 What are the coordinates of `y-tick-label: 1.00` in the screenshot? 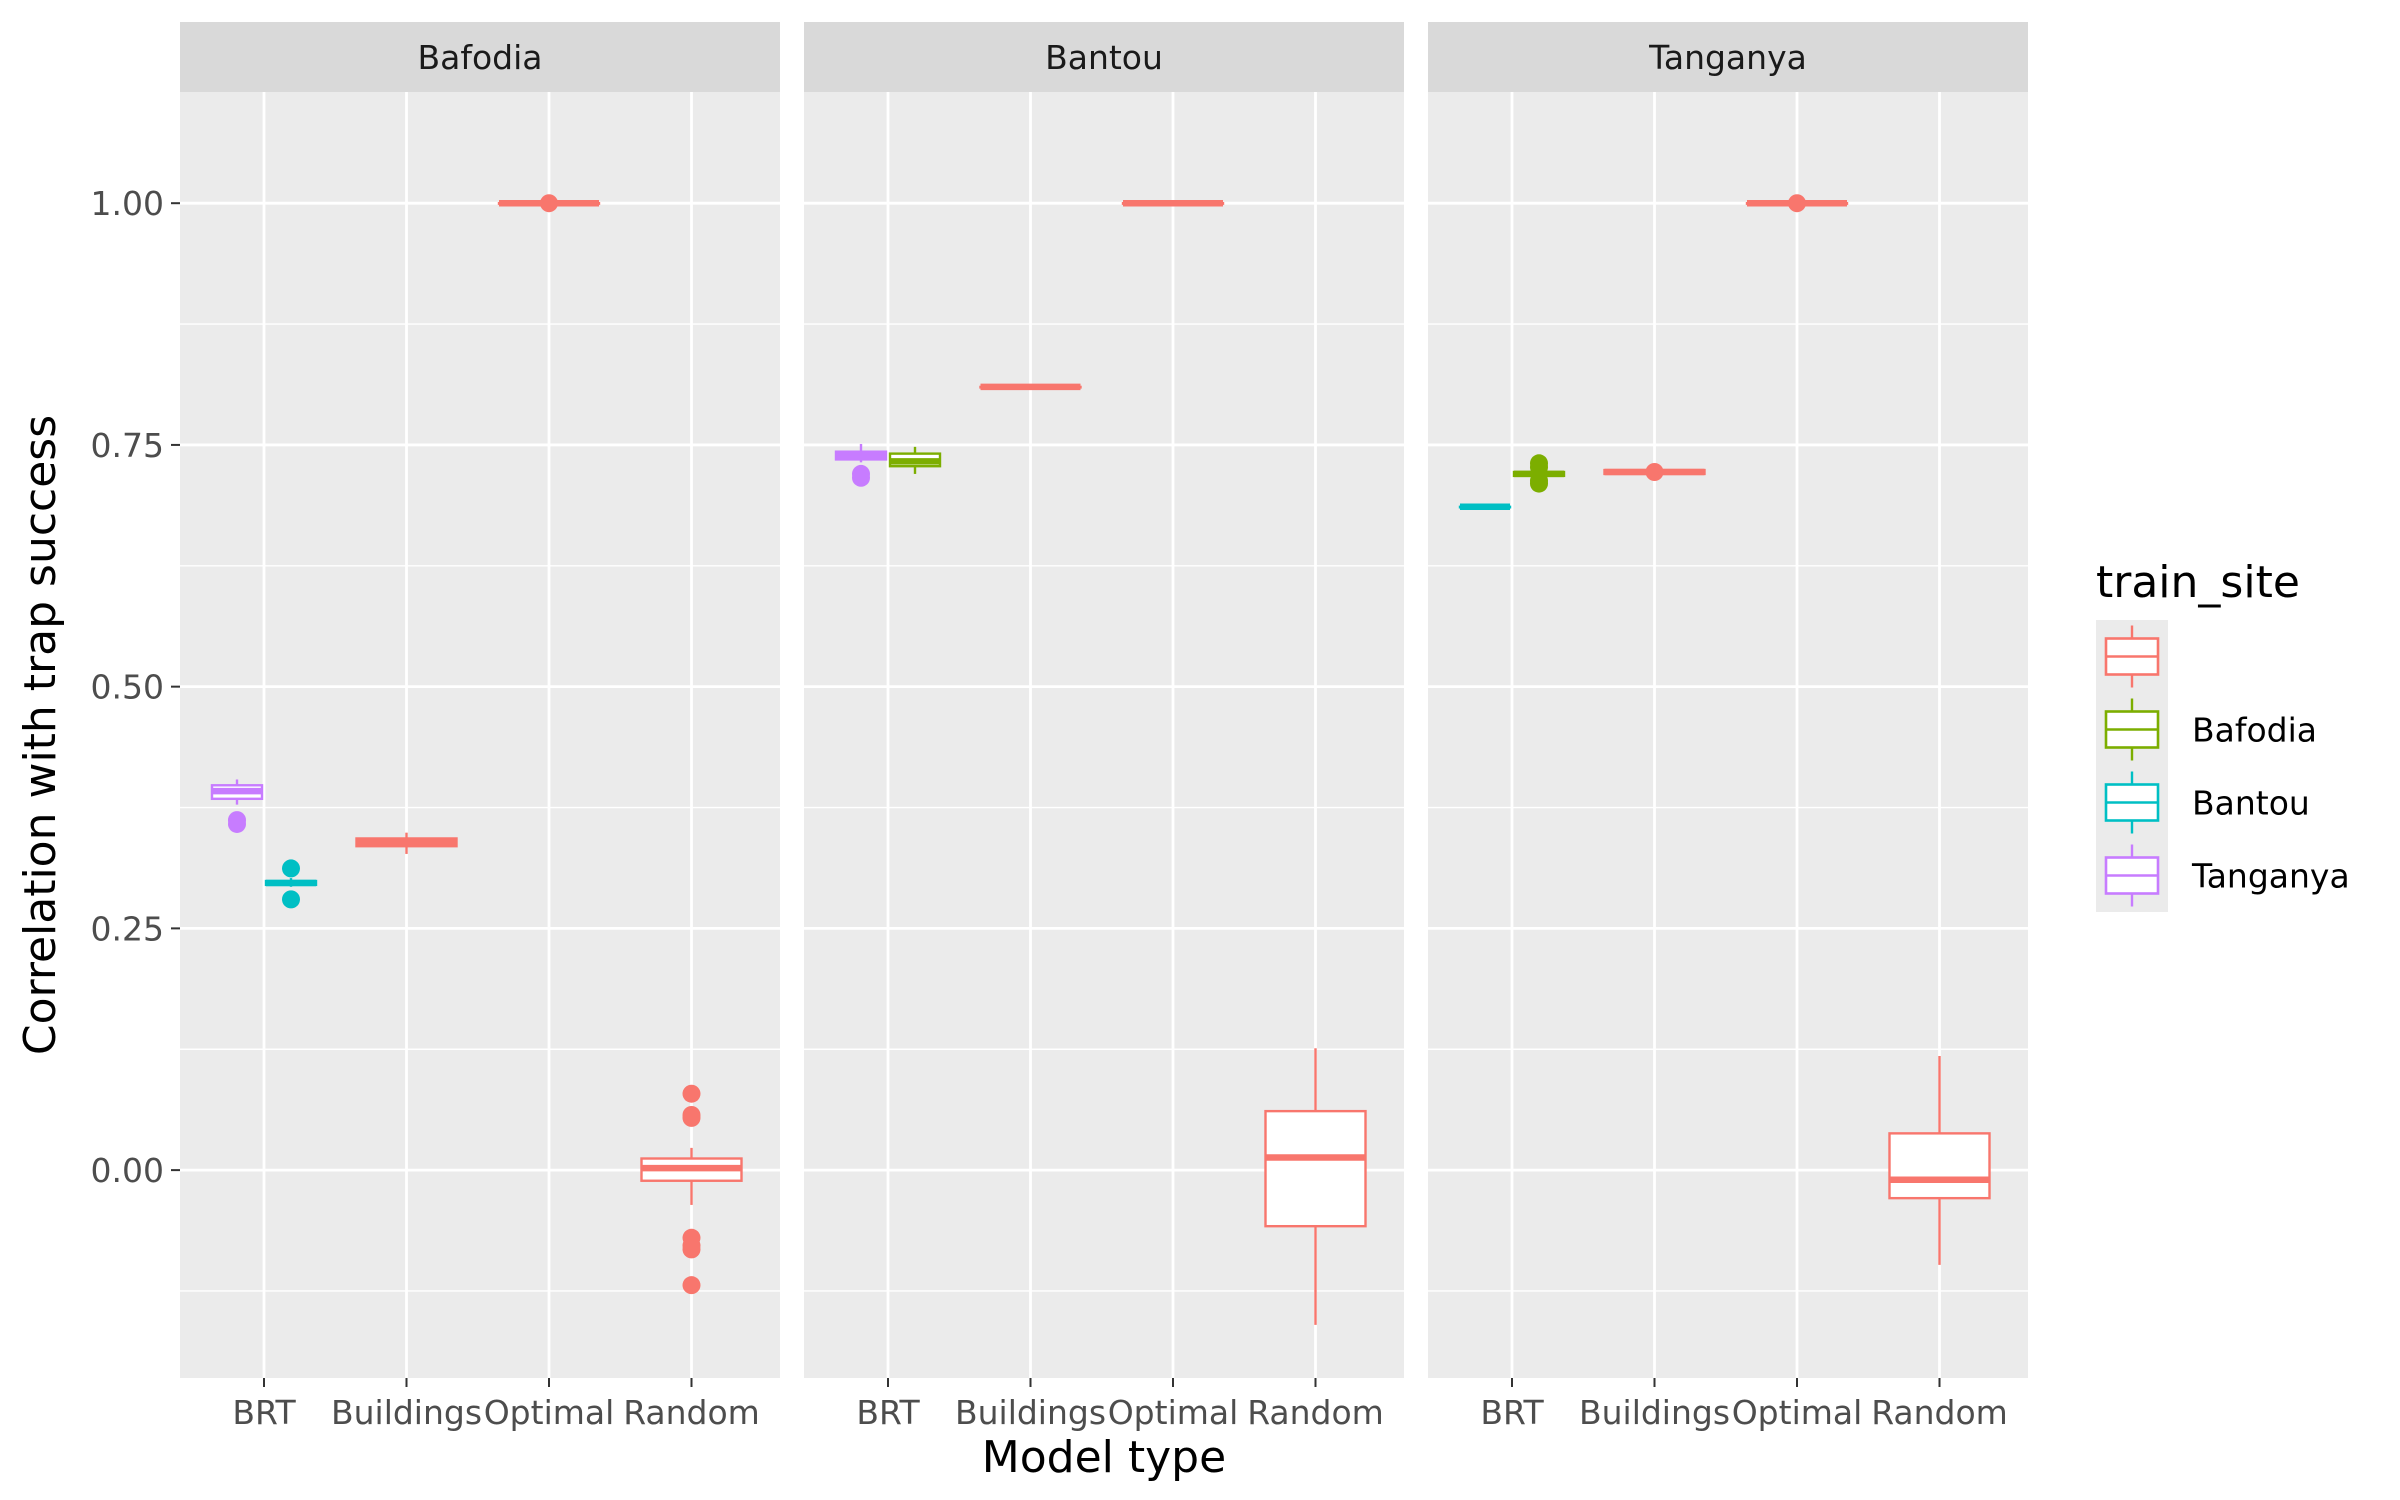 It's located at (127, 203).